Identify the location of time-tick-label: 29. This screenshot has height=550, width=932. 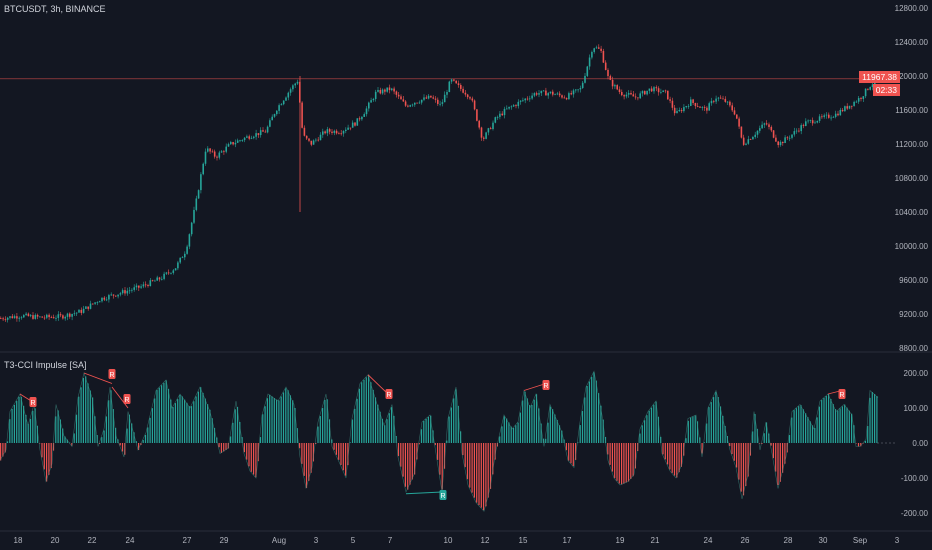
(224, 540).